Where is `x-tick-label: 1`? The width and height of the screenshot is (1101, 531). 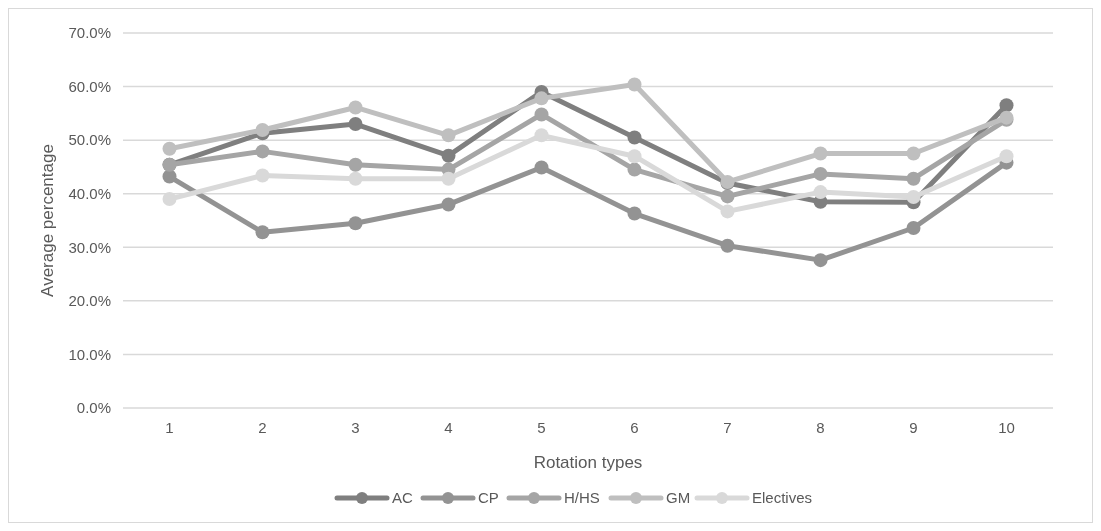
x-tick-label: 1 is located at coordinates (169, 427).